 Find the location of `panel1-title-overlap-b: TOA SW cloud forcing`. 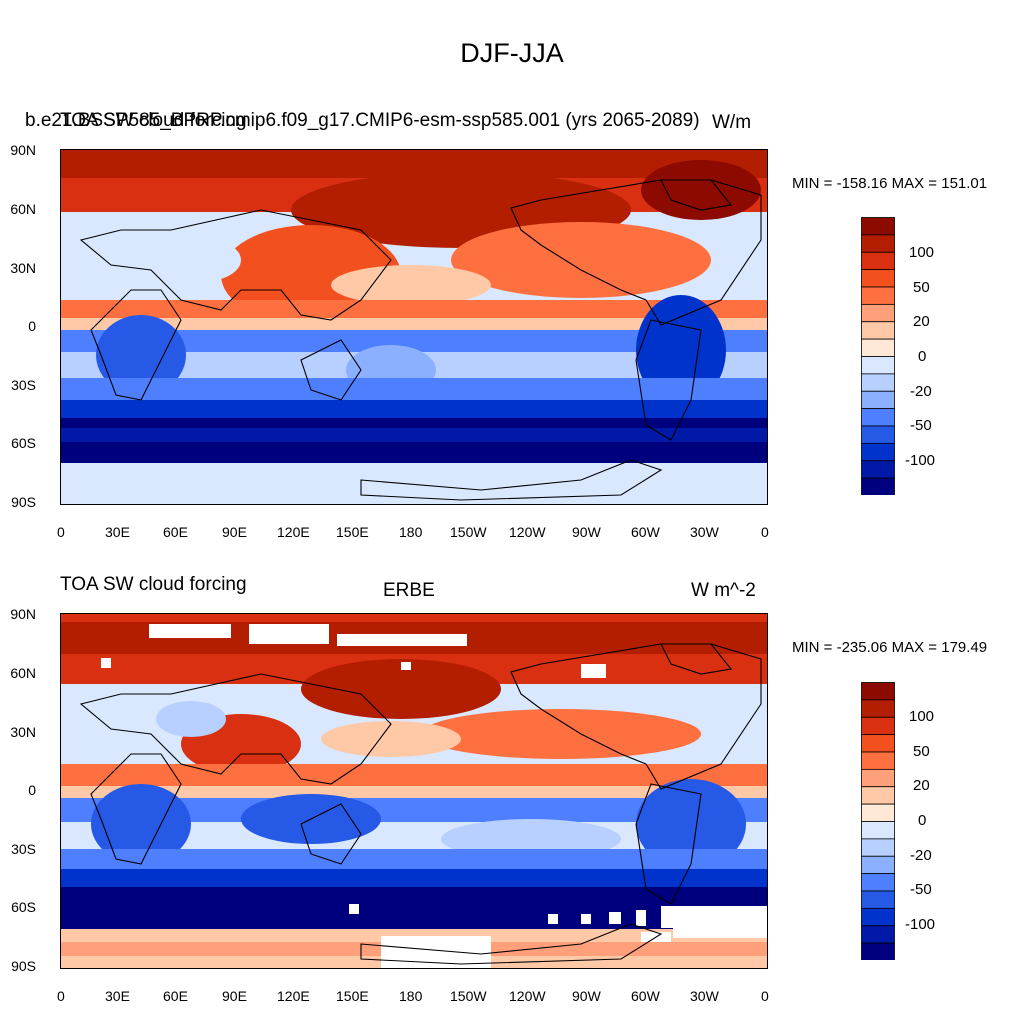

panel1-title-overlap-b: TOA SW cloud forcing is located at coordinates (153, 120).